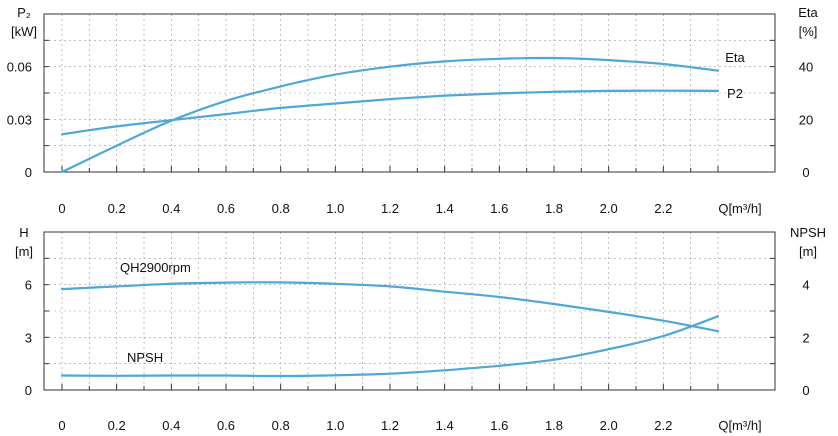 The height and width of the screenshot is (436, 838). Describe the element at coordinates (806, 67) in the screenshot. I see `right-tick-label: 40` at that location.